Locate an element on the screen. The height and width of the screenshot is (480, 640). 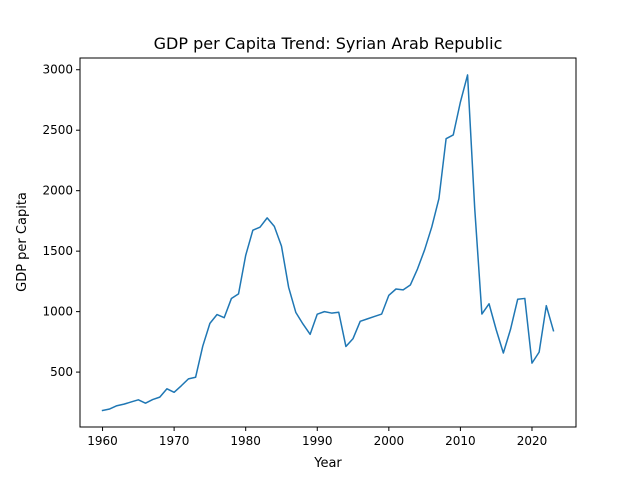
y-tick-label: 1500 is located at coordinates (57, 251).